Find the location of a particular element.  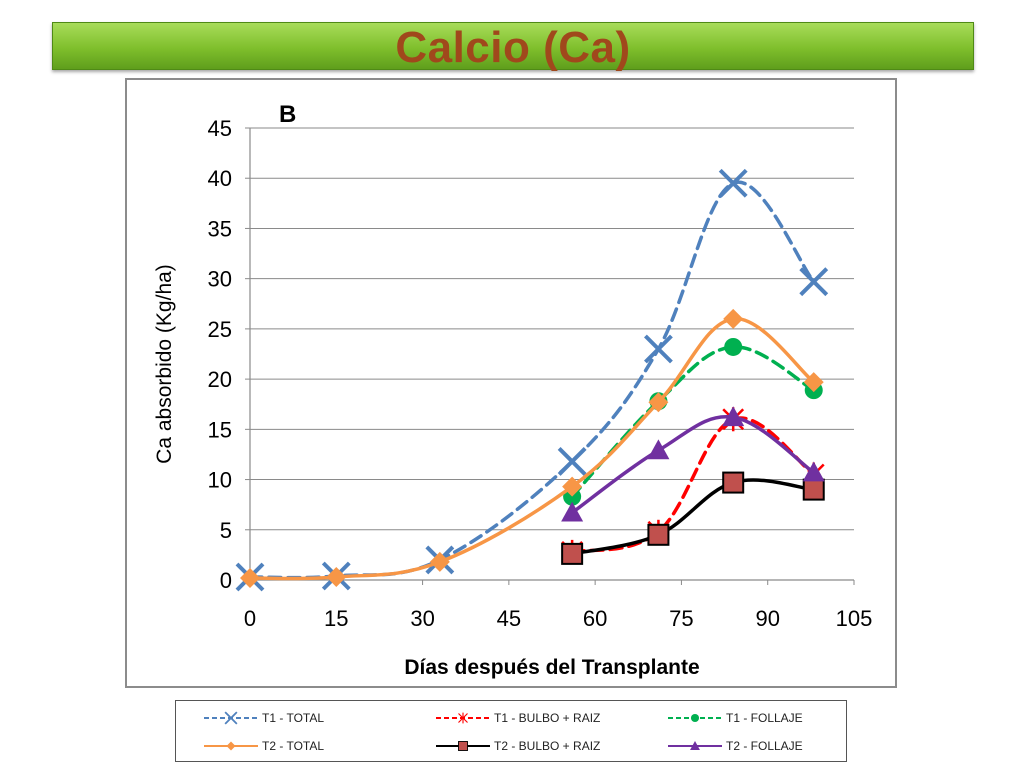

x-tick-label: 60 is located at coordinates (595, 618).